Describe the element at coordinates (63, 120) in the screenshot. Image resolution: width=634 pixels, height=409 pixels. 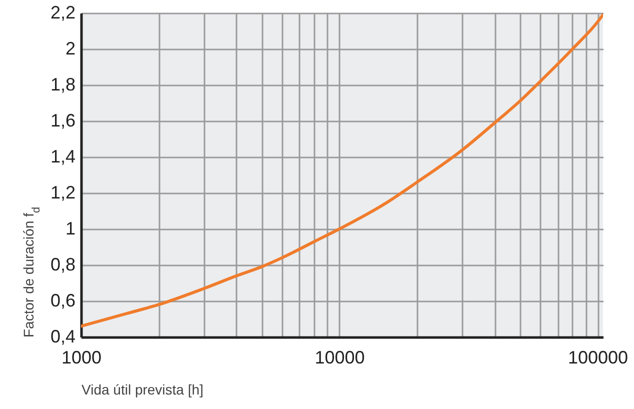
I see `y-tick-label: 1,6` at that location.